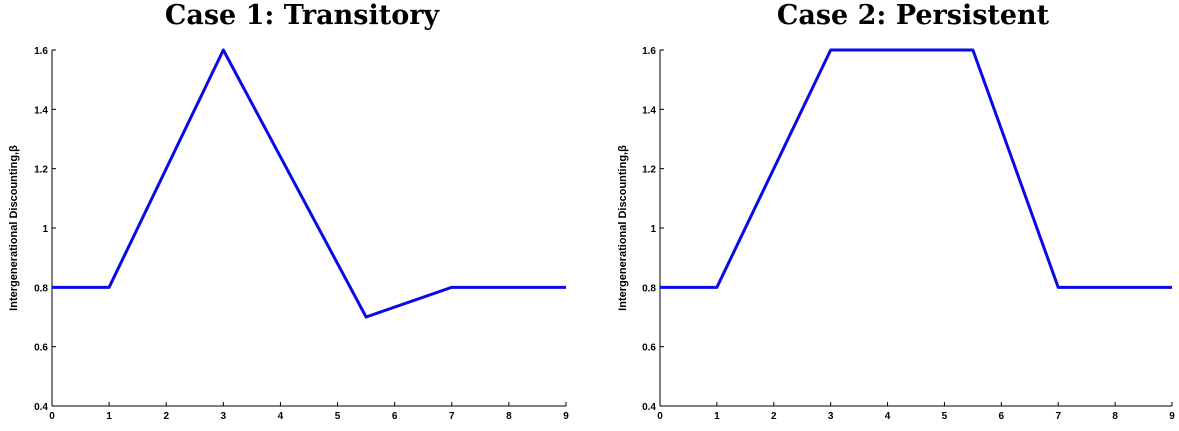 This screenshot has height=431, width=1179. I want to click on chart-title-2: Case 2: Persistent, so click(913, 15).